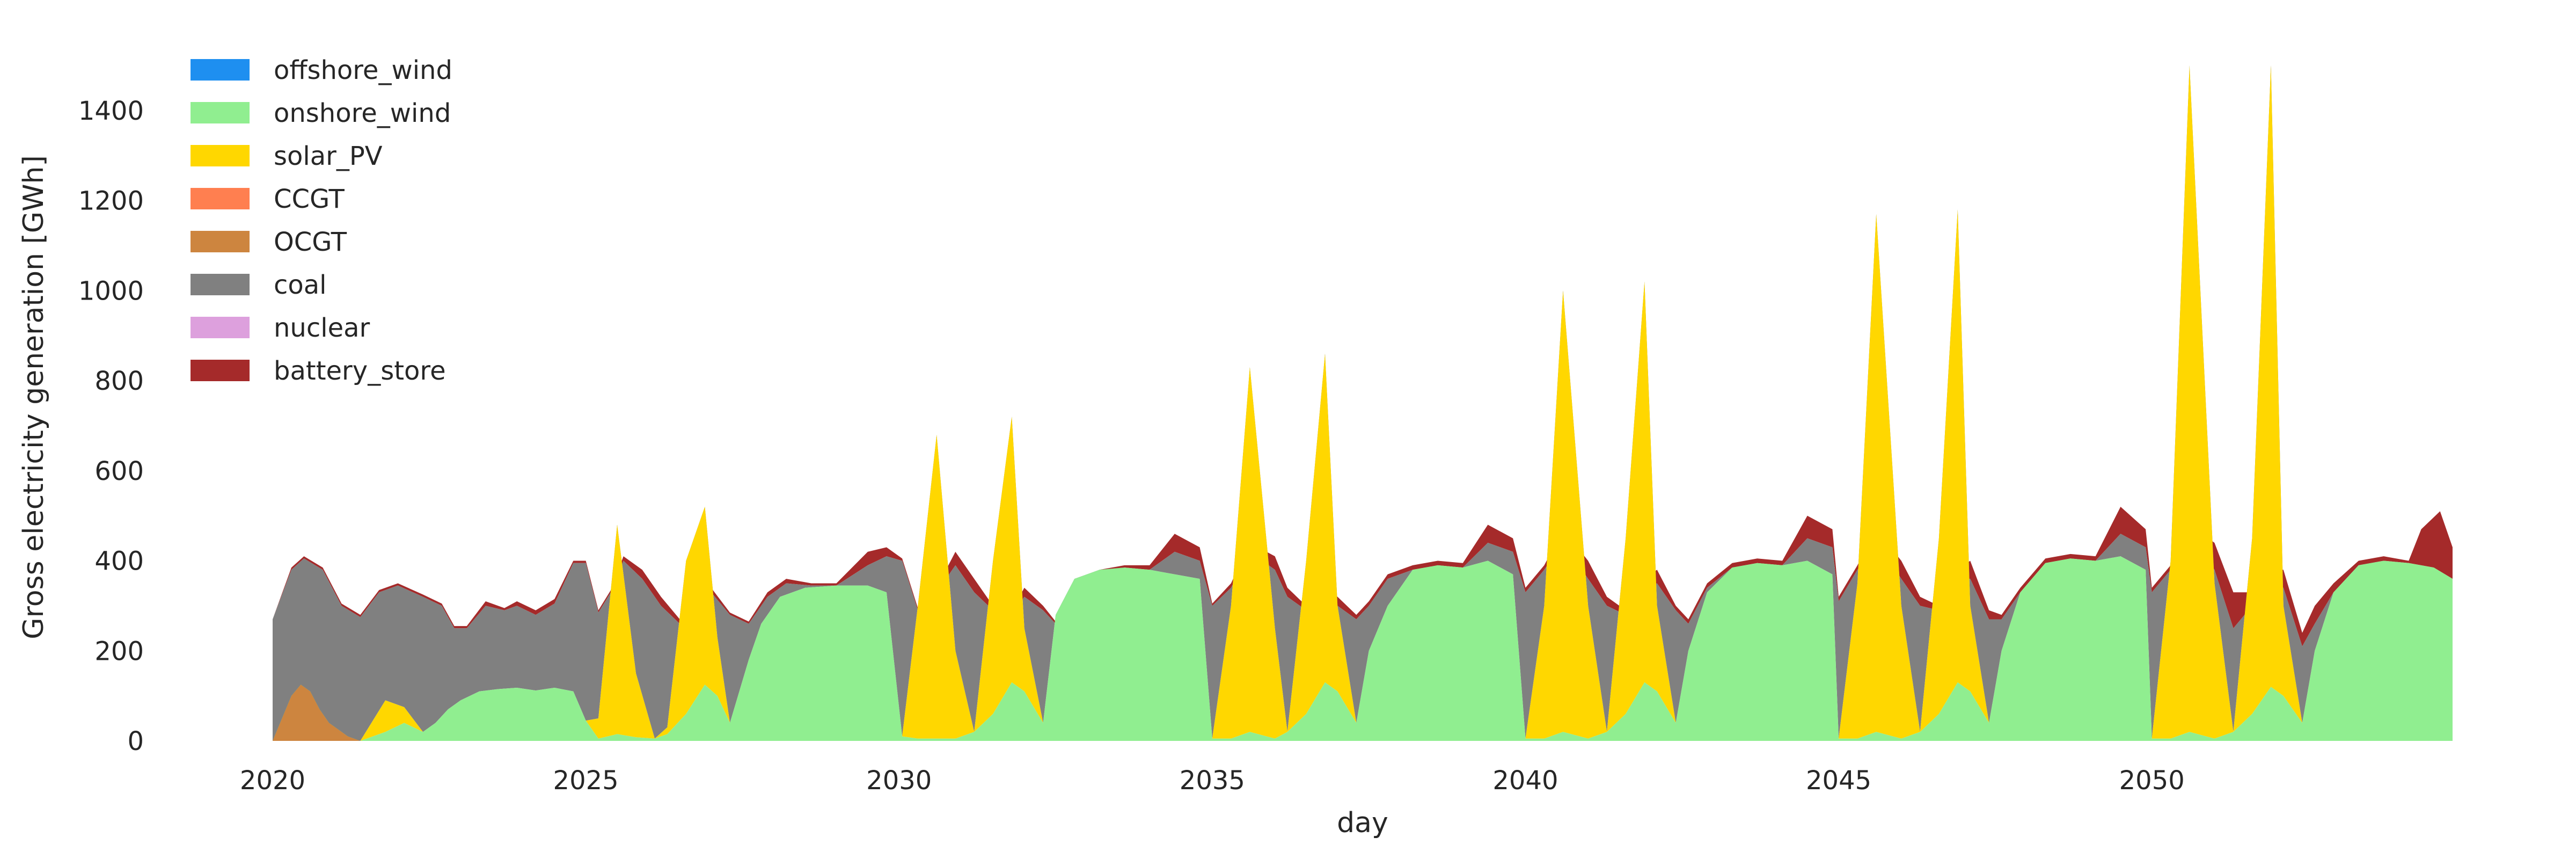  Describe the element at coordinates (220, 370) in the screenshot. I see `legend-swatch-battery-store` at that location.